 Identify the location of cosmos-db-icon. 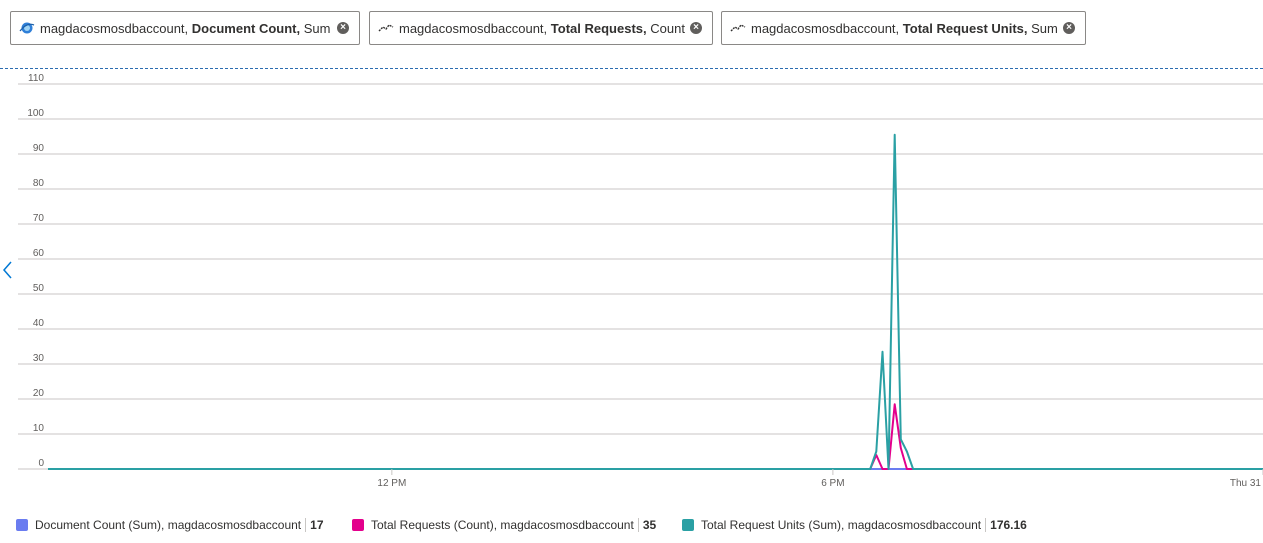
(27, 28).